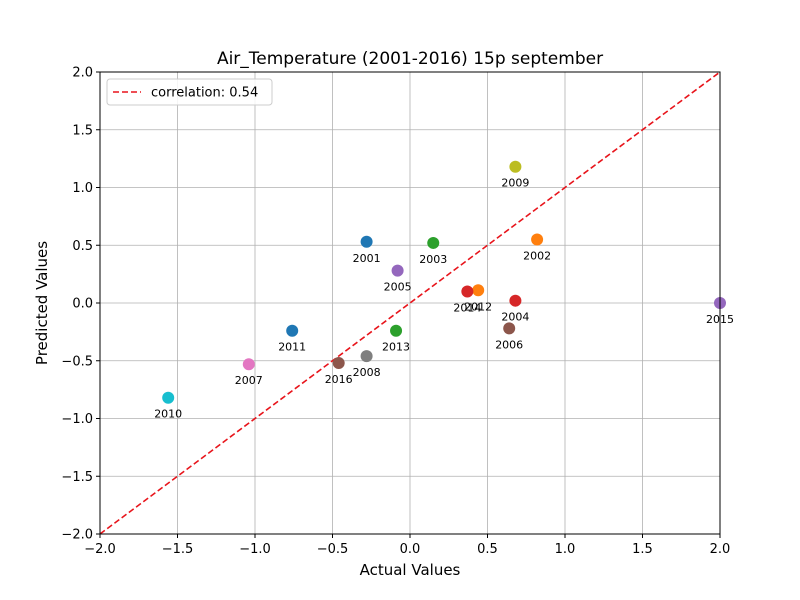 This screenshot has height=600, width=800. Describe the element at coordinates (333, 549) in the screenshot. I see `x-tick-label: −0.5` at that location.